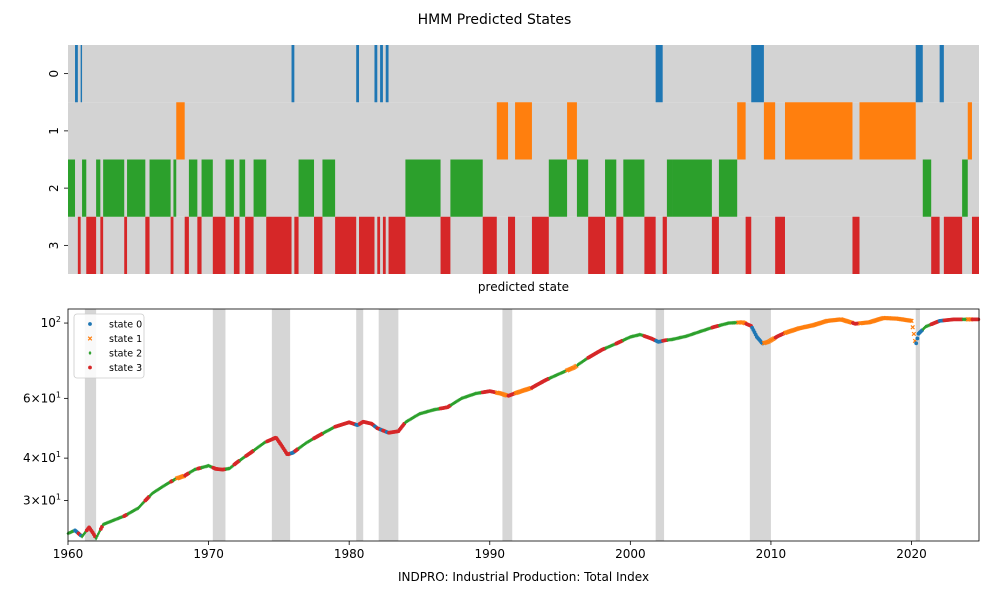  Describe the element at coordinates (54, 74) in the screenshot. I see `heatmap-row-label: 0` at that location.